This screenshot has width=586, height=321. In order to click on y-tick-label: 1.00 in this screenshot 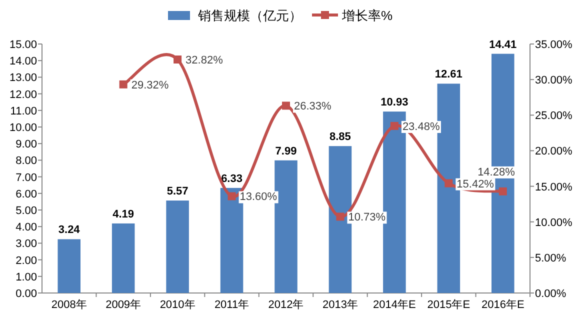, I will do `click(26, 277)`.